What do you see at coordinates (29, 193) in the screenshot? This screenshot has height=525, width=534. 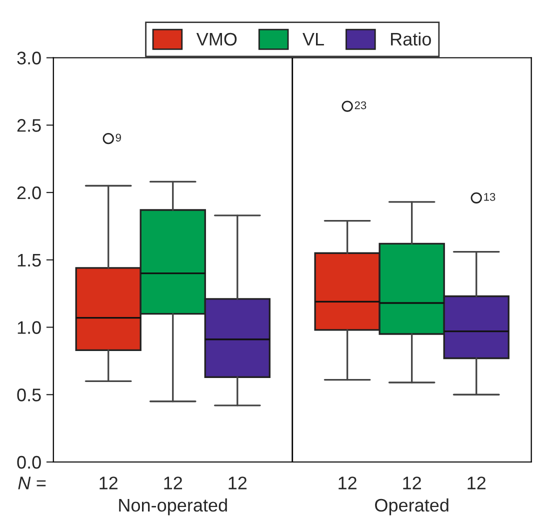 I see `y-tick-label: 2.0` at bounding box center [29, 193].